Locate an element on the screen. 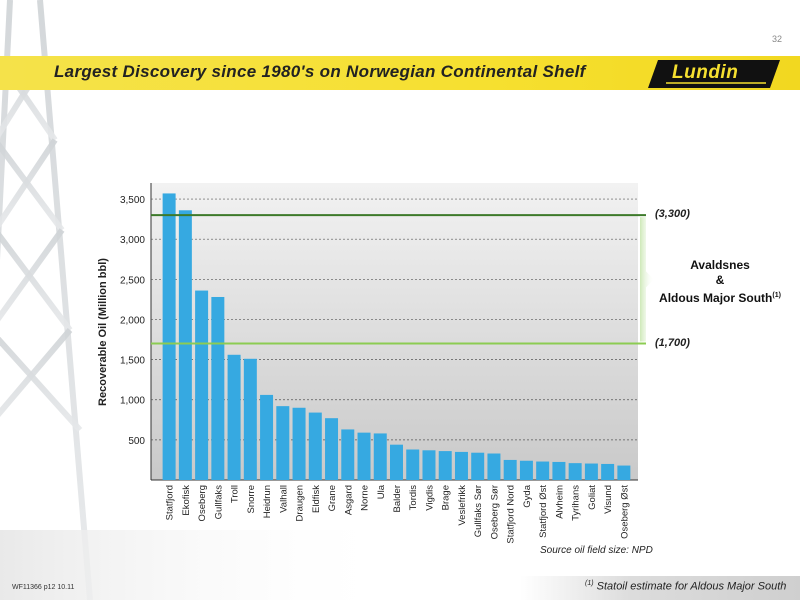 The image size is (800, 600). source-note: Source oil field size: NPD is located at coordinates (596, 550).